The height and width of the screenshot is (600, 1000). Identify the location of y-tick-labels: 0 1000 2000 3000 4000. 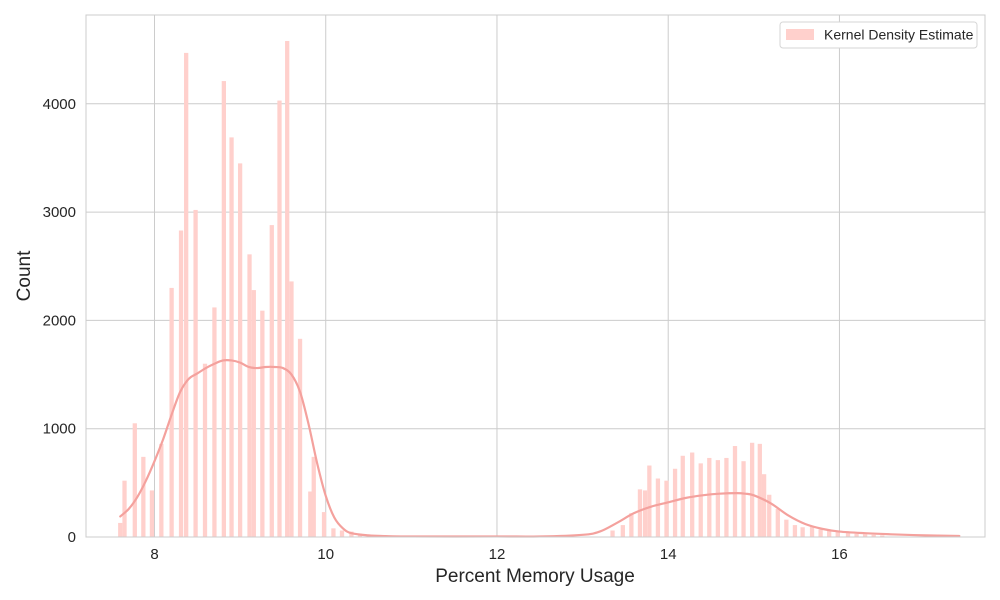
(59, 321).